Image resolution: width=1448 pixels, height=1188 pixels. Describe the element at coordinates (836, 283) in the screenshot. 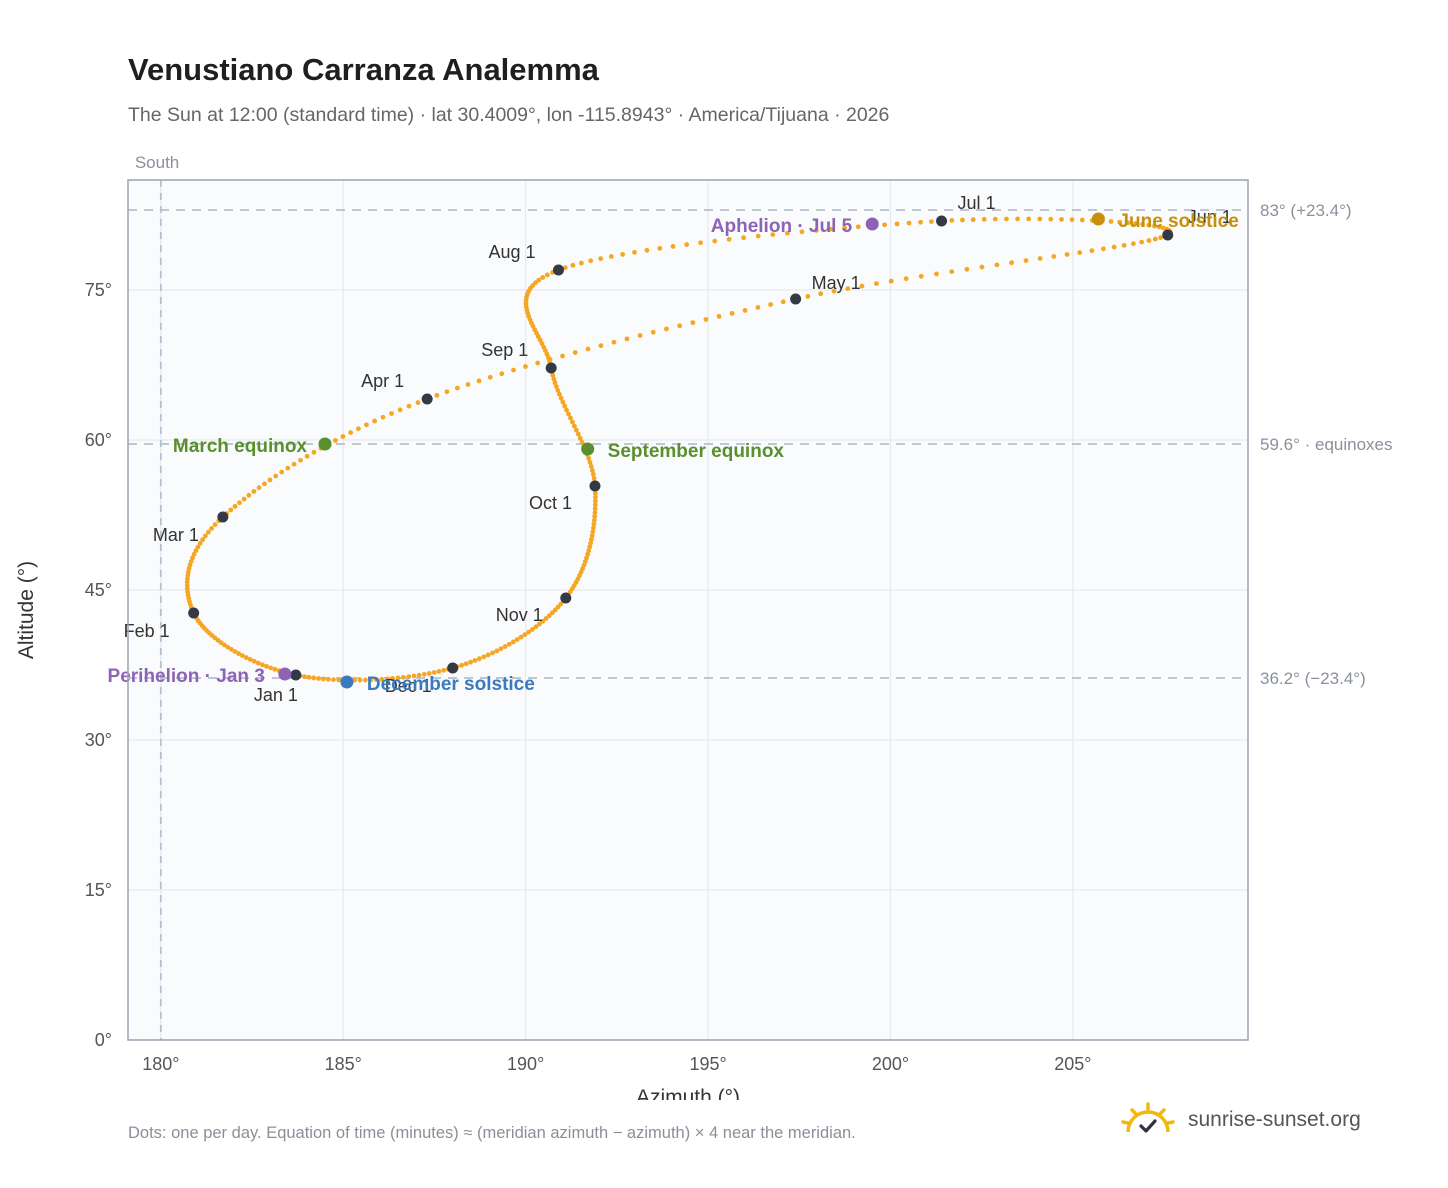

I see `month-marker-label: May 1` at that location.